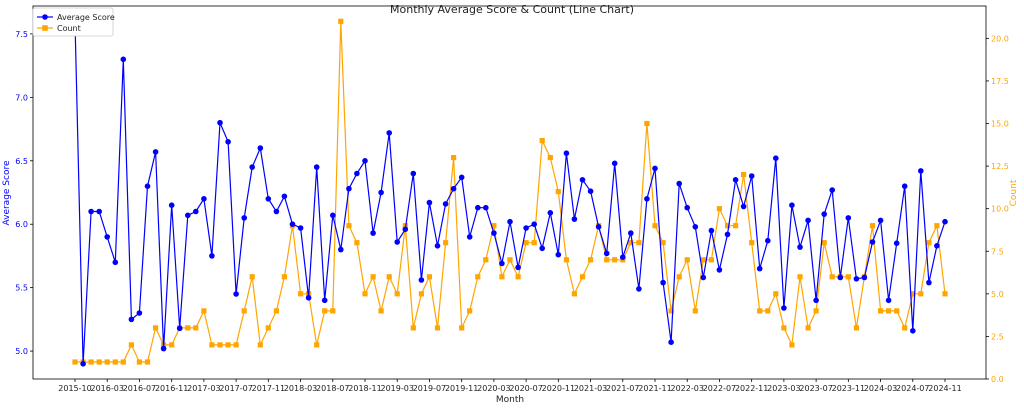 This screenshot has width=1024, height=410. I want to click on x-tick-label: 2023-07, so click(815, 388).